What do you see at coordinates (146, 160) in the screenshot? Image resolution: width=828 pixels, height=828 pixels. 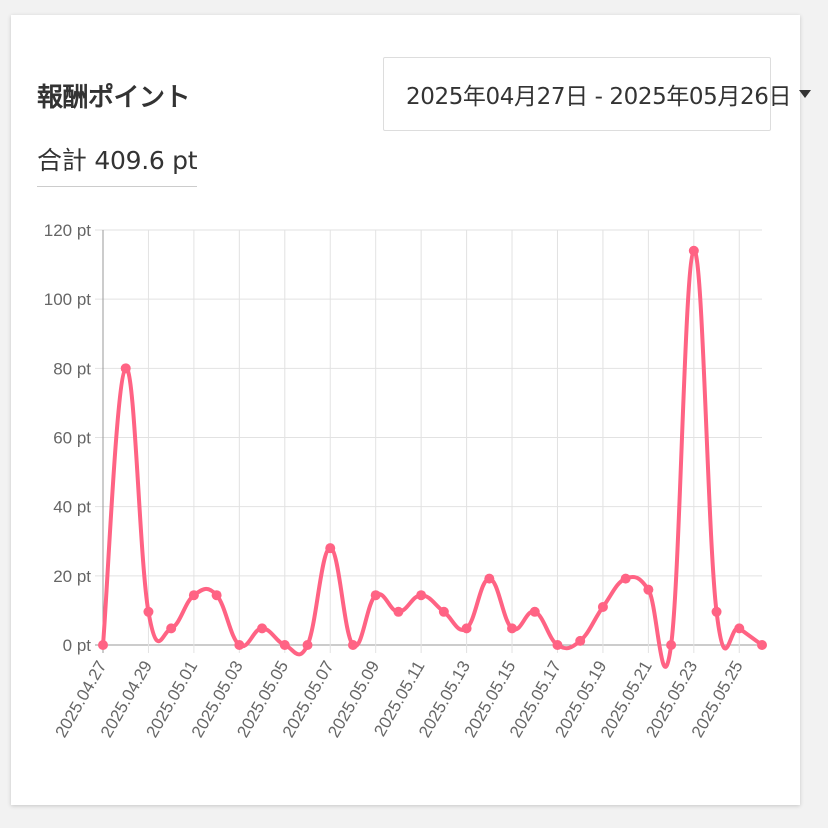 I see `total-value: 409.6 pt` at bounding box center [146, 160].